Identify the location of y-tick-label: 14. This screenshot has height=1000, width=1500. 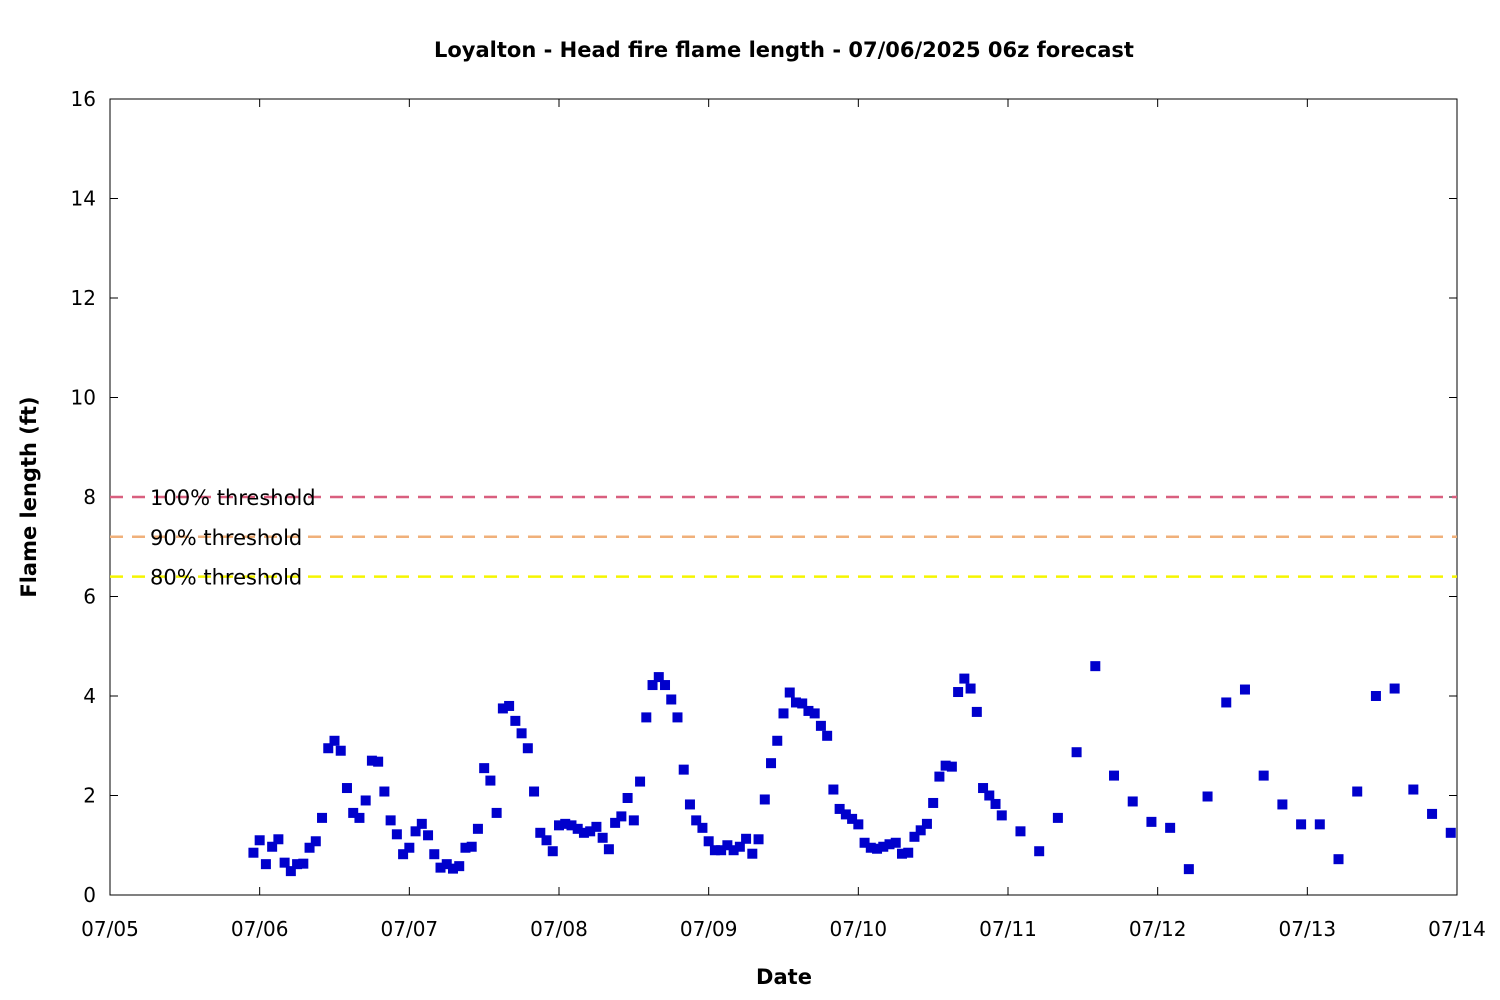
(83, 199).